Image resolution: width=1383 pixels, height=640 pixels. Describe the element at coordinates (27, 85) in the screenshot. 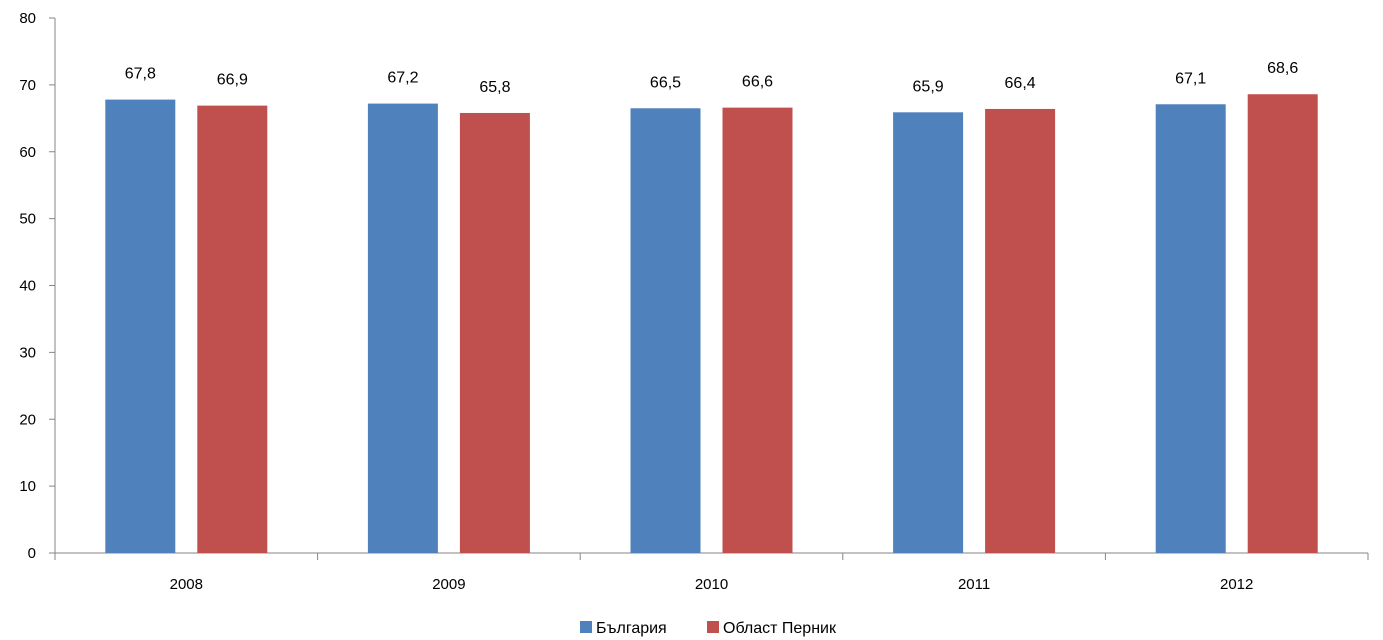

I see `y-tick-label: 70` at that location.